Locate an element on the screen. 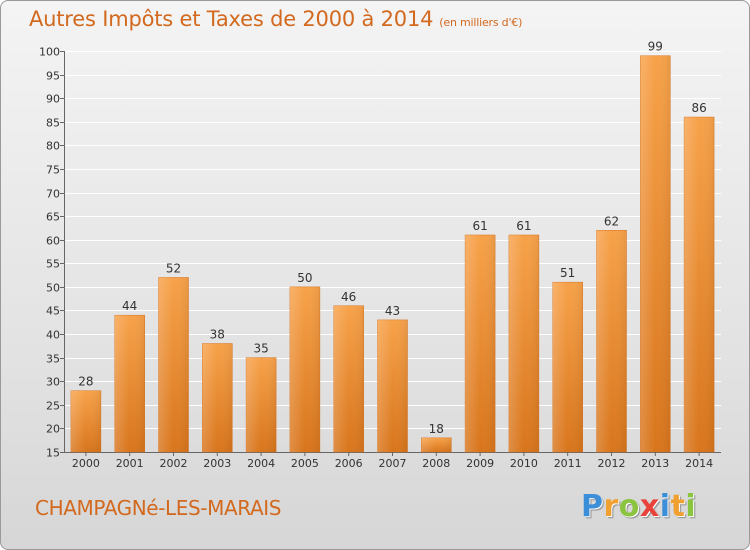 This screenshot has height=550, width=750. y-tick-label: 65 is located at coordinates (53, 217).